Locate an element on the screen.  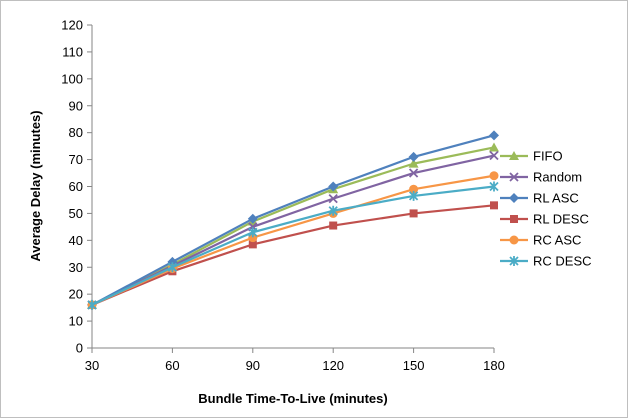
legend-marker-rc-asc is located at coordinates (514, 240).